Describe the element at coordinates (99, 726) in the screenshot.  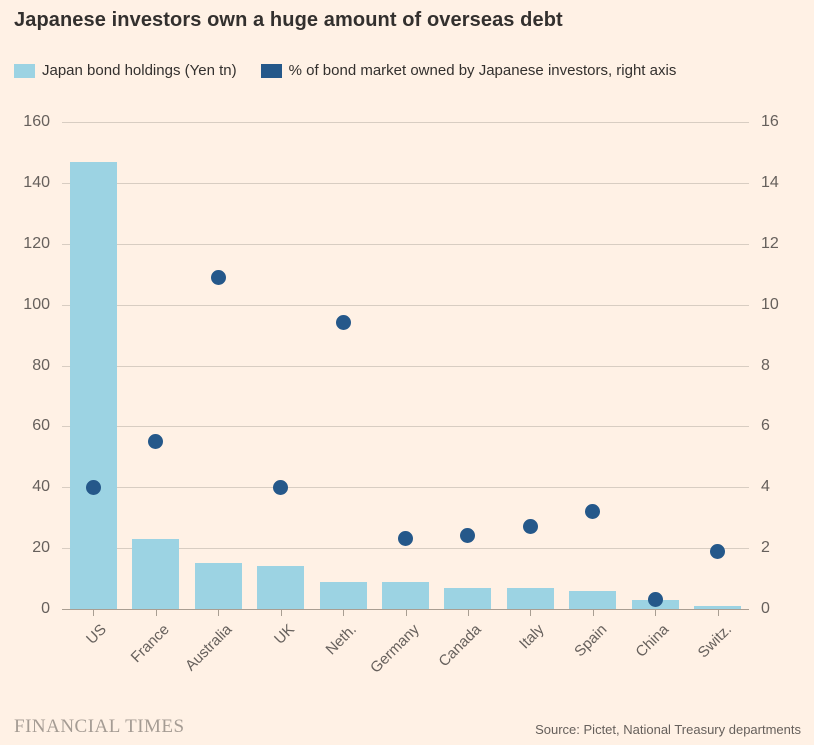
I see `ft-brand-logo: FINANCIAL TIMES` at that location.